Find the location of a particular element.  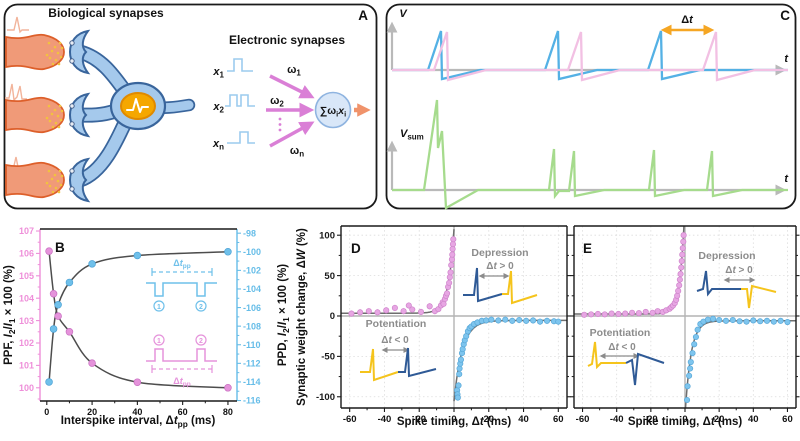

input-xn-label: xn is located at coordinates (218, 145).